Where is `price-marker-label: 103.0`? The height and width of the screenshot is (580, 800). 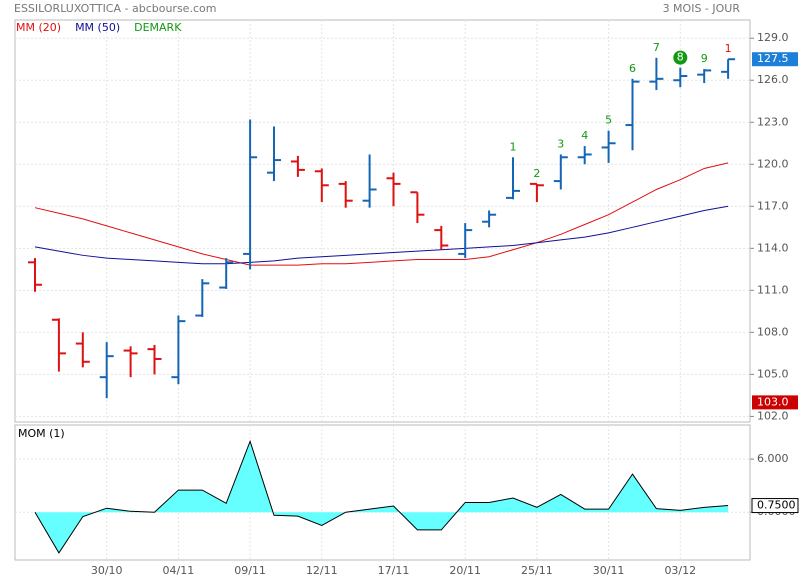
price-marker-label: 103.0 is located at coordinates (773, 401).